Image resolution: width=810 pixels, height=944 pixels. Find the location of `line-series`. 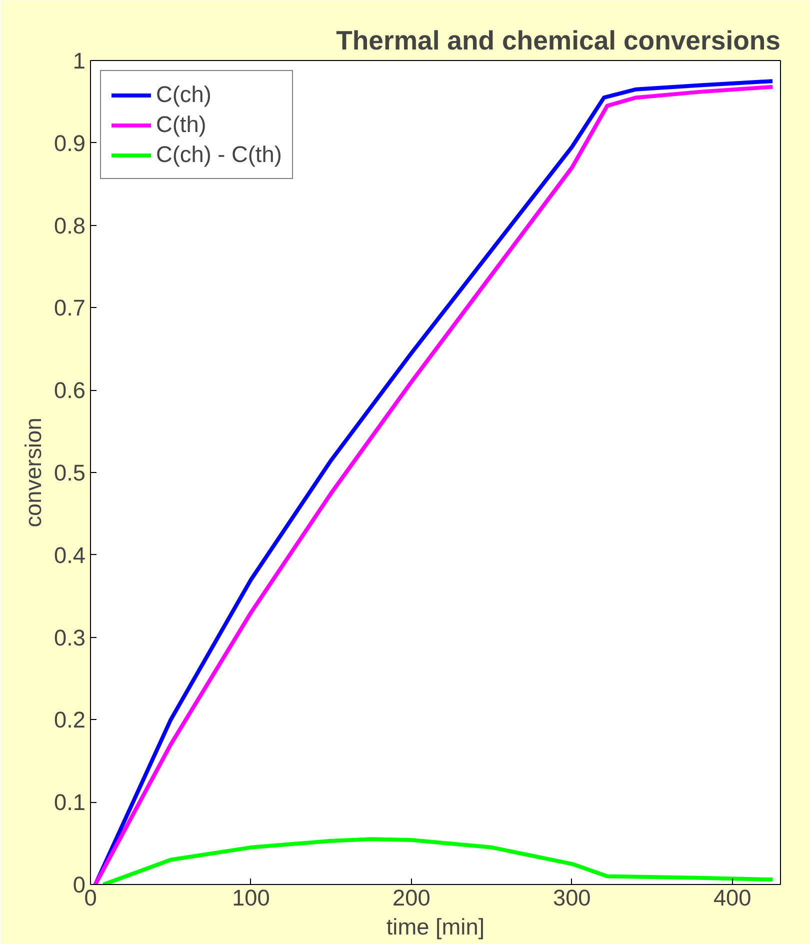

line-series is located at coordinates (437, 860).